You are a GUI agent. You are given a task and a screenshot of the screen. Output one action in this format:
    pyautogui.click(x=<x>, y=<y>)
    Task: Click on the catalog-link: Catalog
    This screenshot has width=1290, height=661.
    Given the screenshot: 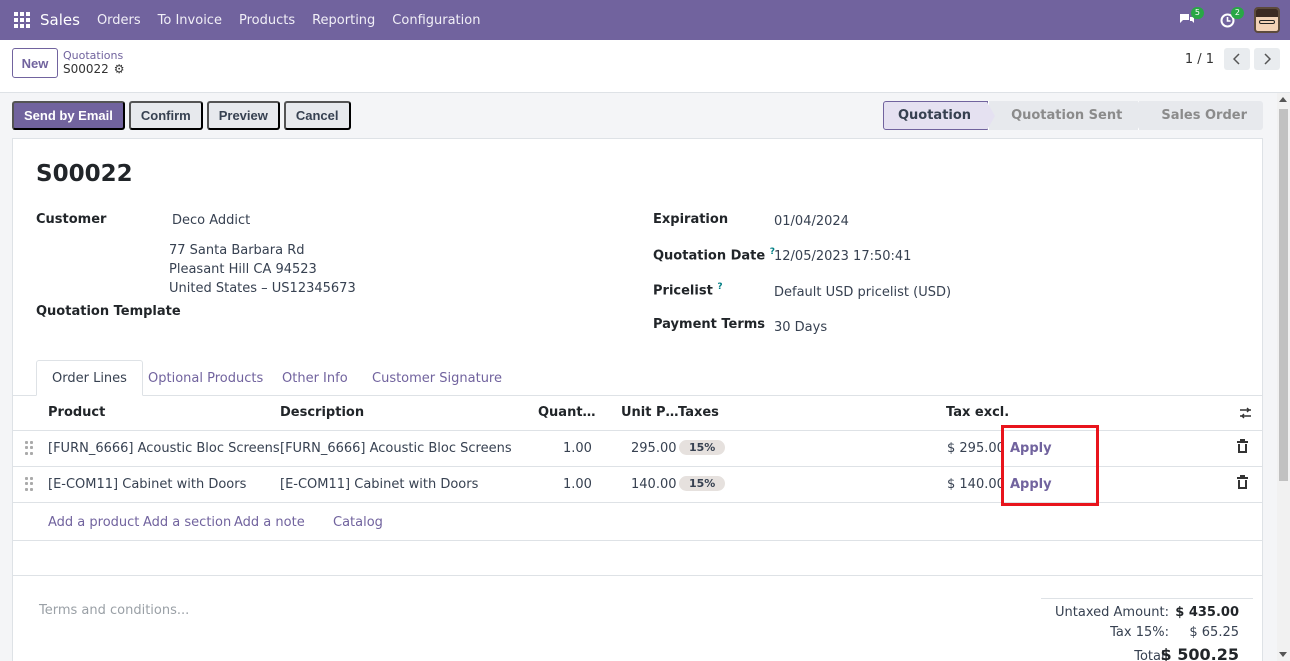 What is the action you would take?
    pyautogui.click(x=358, y=522)
    